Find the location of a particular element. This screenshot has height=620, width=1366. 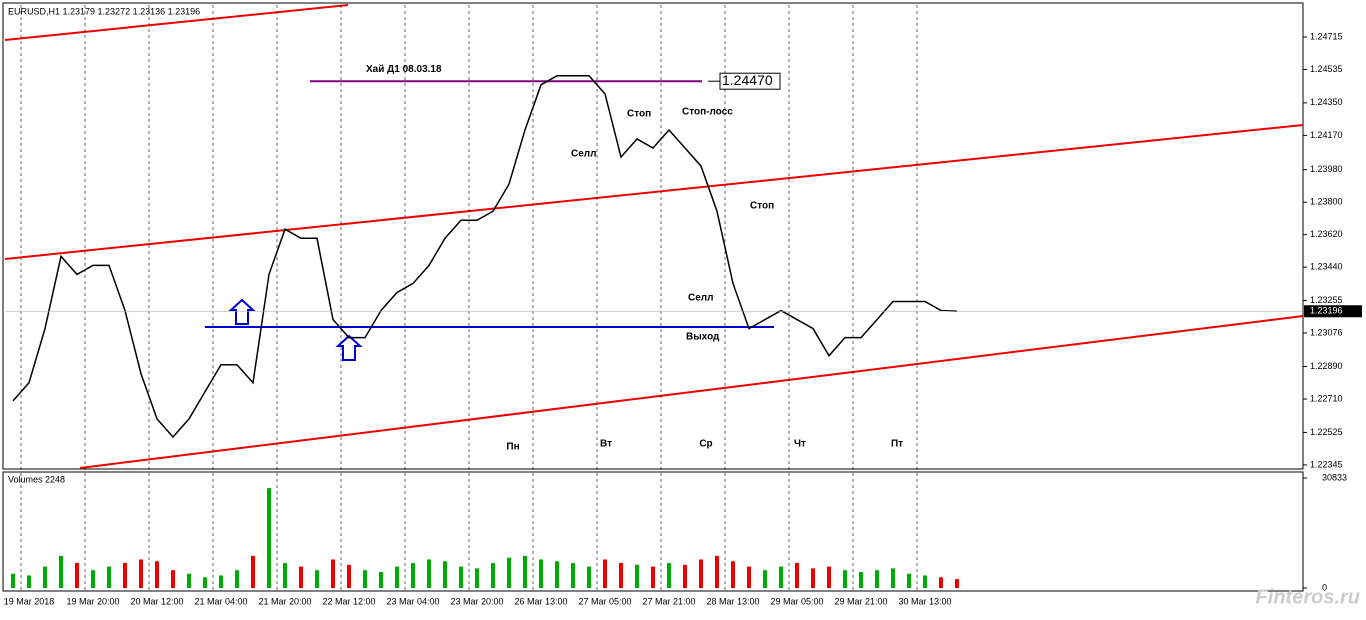

x-tick-label: 27 Mar 05:00 is located at coordinates (604, 601).